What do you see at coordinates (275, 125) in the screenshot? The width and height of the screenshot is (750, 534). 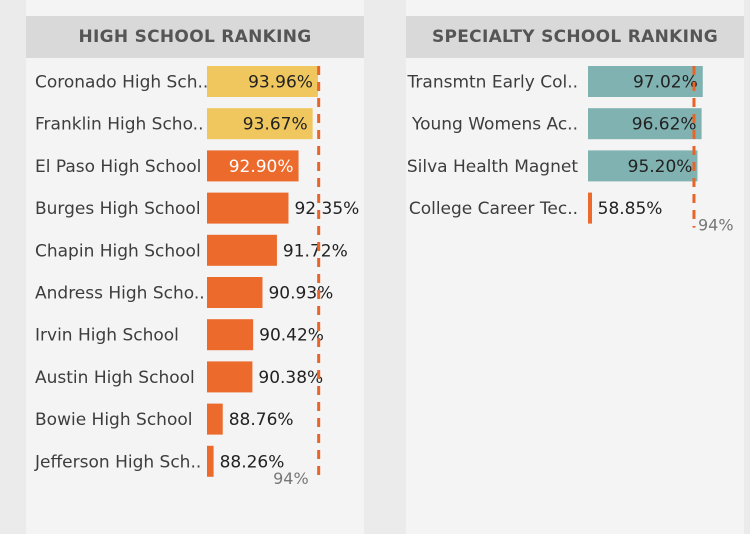 I see `value-label: 93.67%` at bounding box center [275, 125].